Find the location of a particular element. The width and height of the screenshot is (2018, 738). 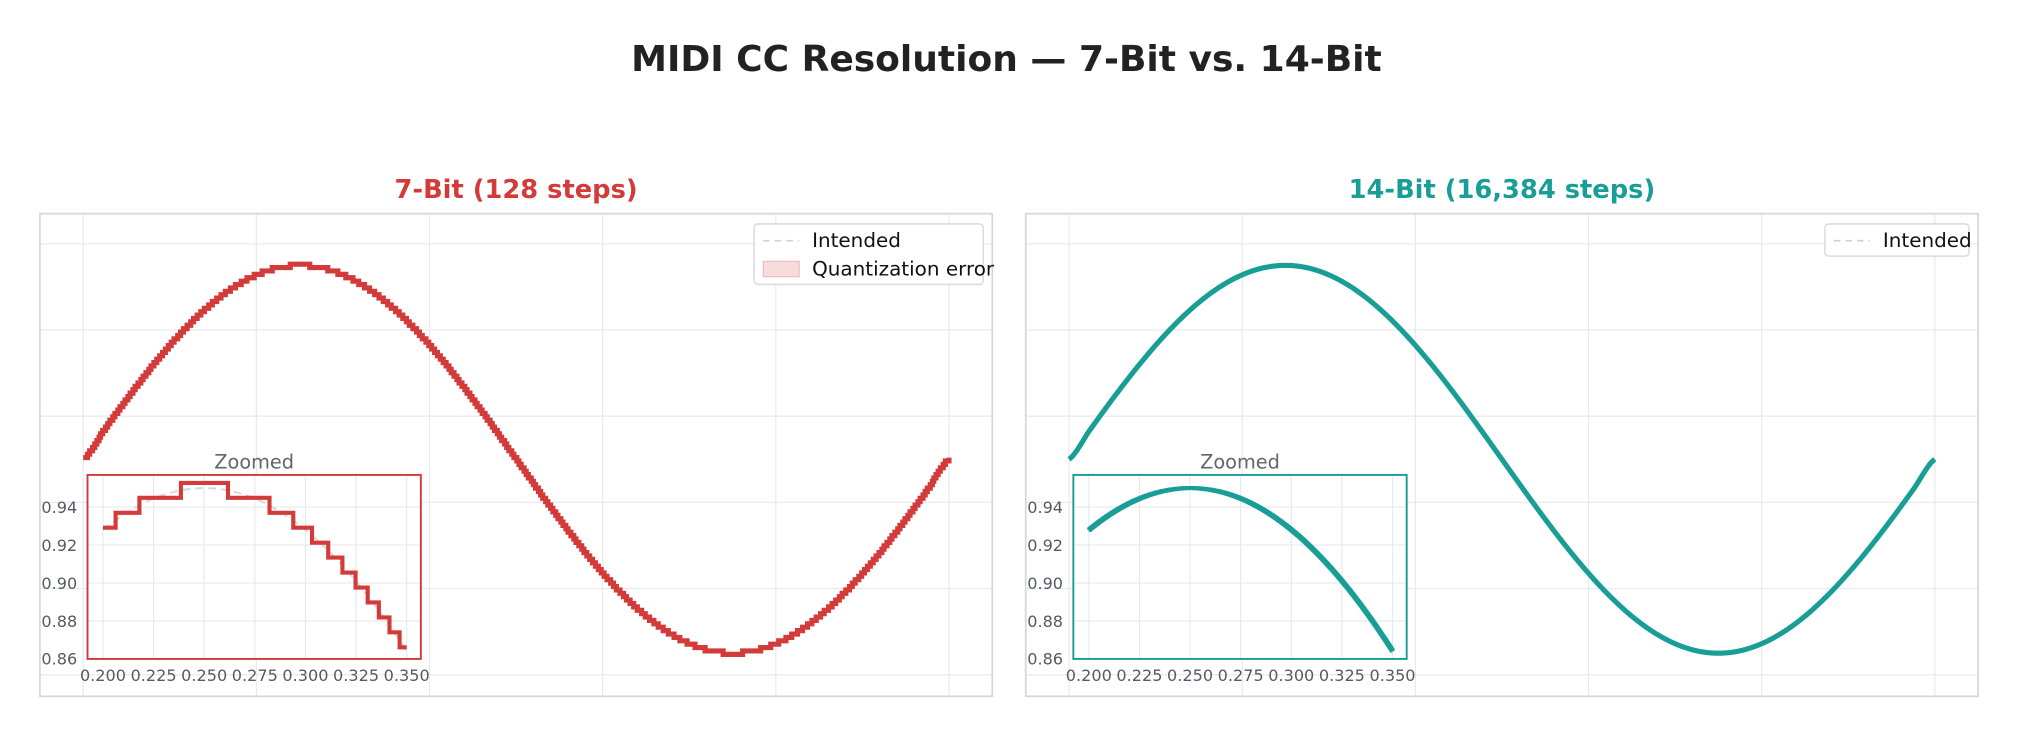

panel-title: 7-Bit (128 steps) is located at coordinates (516, 190).